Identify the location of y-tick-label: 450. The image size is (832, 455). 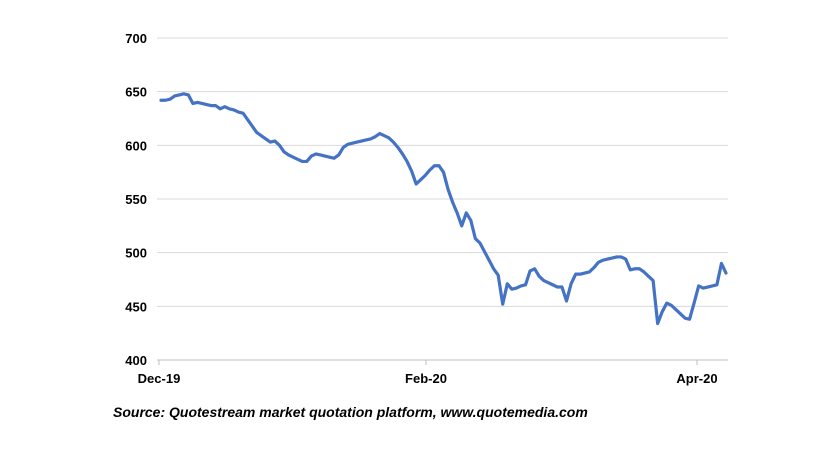
(136, 306).